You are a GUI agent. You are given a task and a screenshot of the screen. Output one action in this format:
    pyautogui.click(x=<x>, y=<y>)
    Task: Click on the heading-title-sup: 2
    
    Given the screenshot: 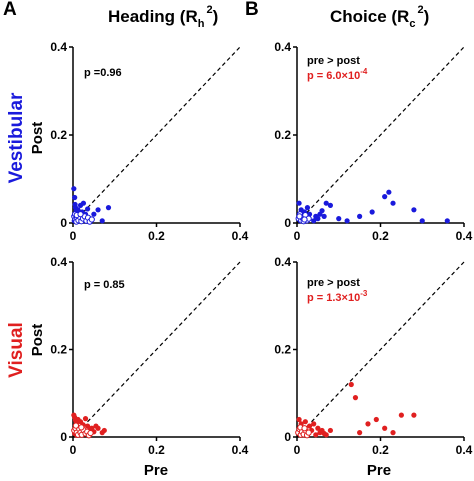 What is the action you would take?
    pyautogui.click(x=209, y=10)
    